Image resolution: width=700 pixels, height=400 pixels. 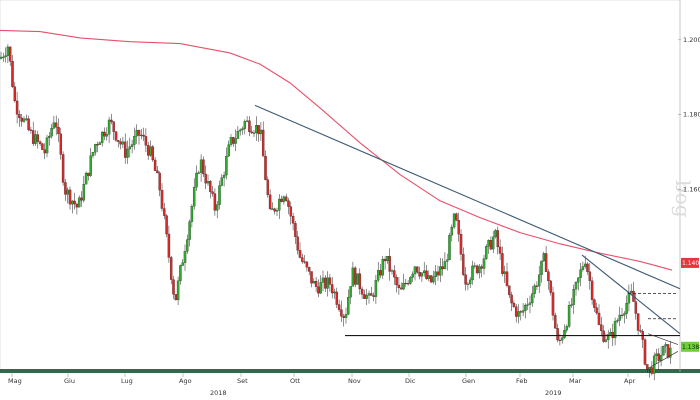 What do you see at coordinates (690, 262) in the screenshot?
I see `moving-average-price-tag: 1.1404` at bounding box center [690, 262].